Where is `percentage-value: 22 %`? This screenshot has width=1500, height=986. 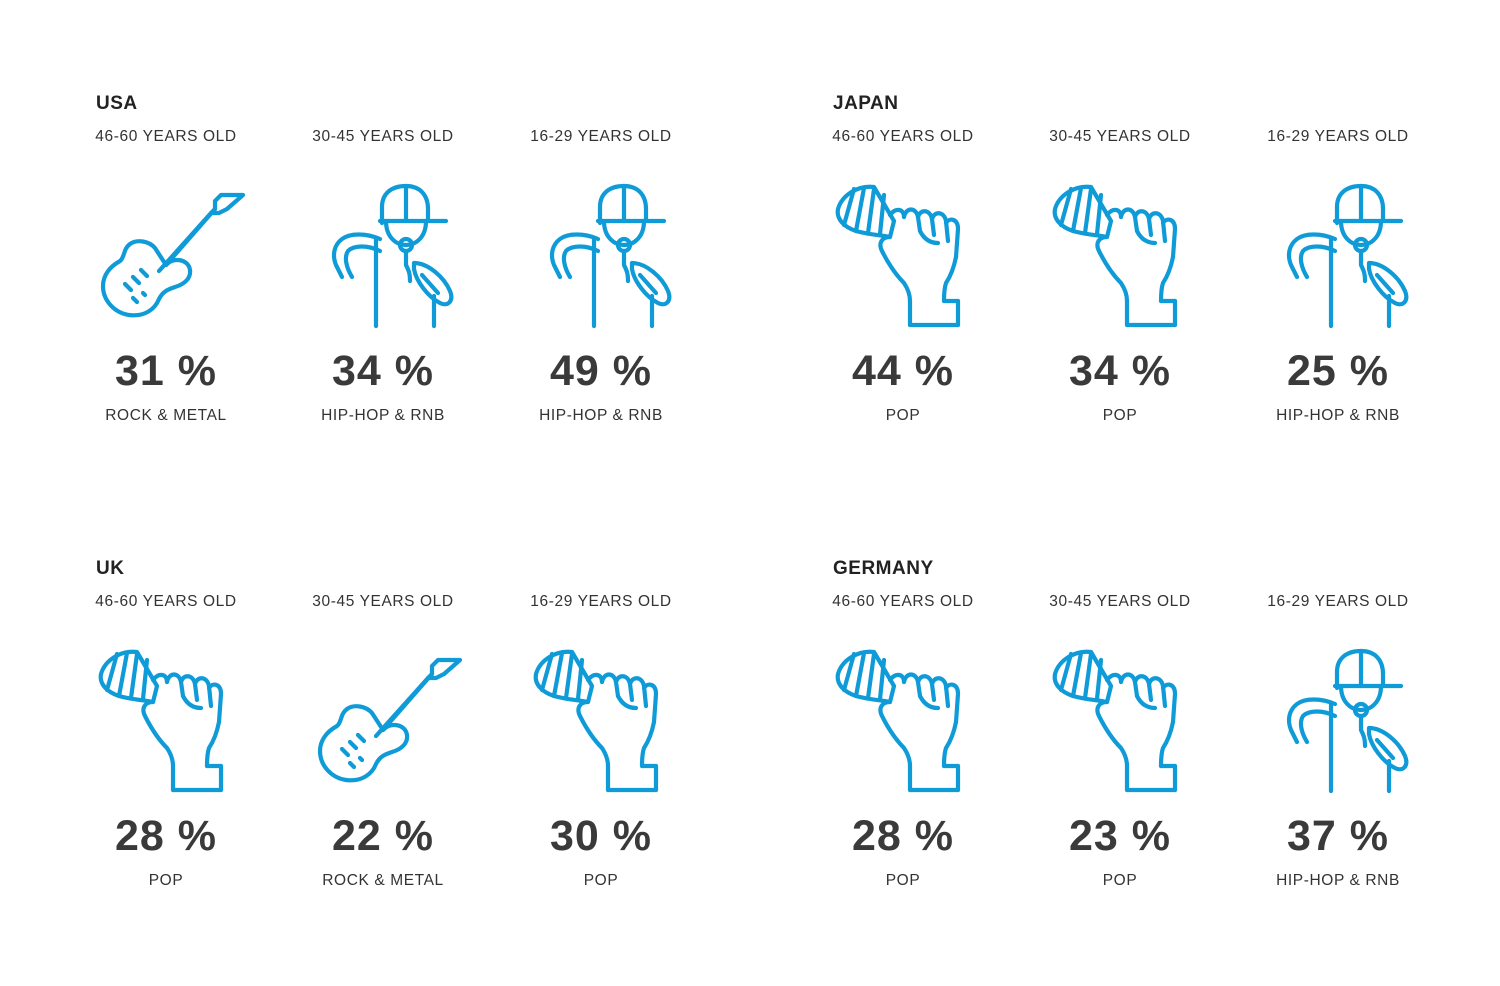 percentage-value: 22 % is located at coordinates (382, 836).